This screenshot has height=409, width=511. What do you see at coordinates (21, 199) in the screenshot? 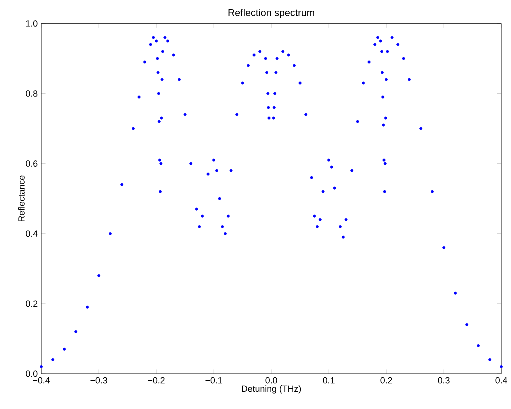
I see `y-axis-title: Reflectance` at bounding box center [21, 199].